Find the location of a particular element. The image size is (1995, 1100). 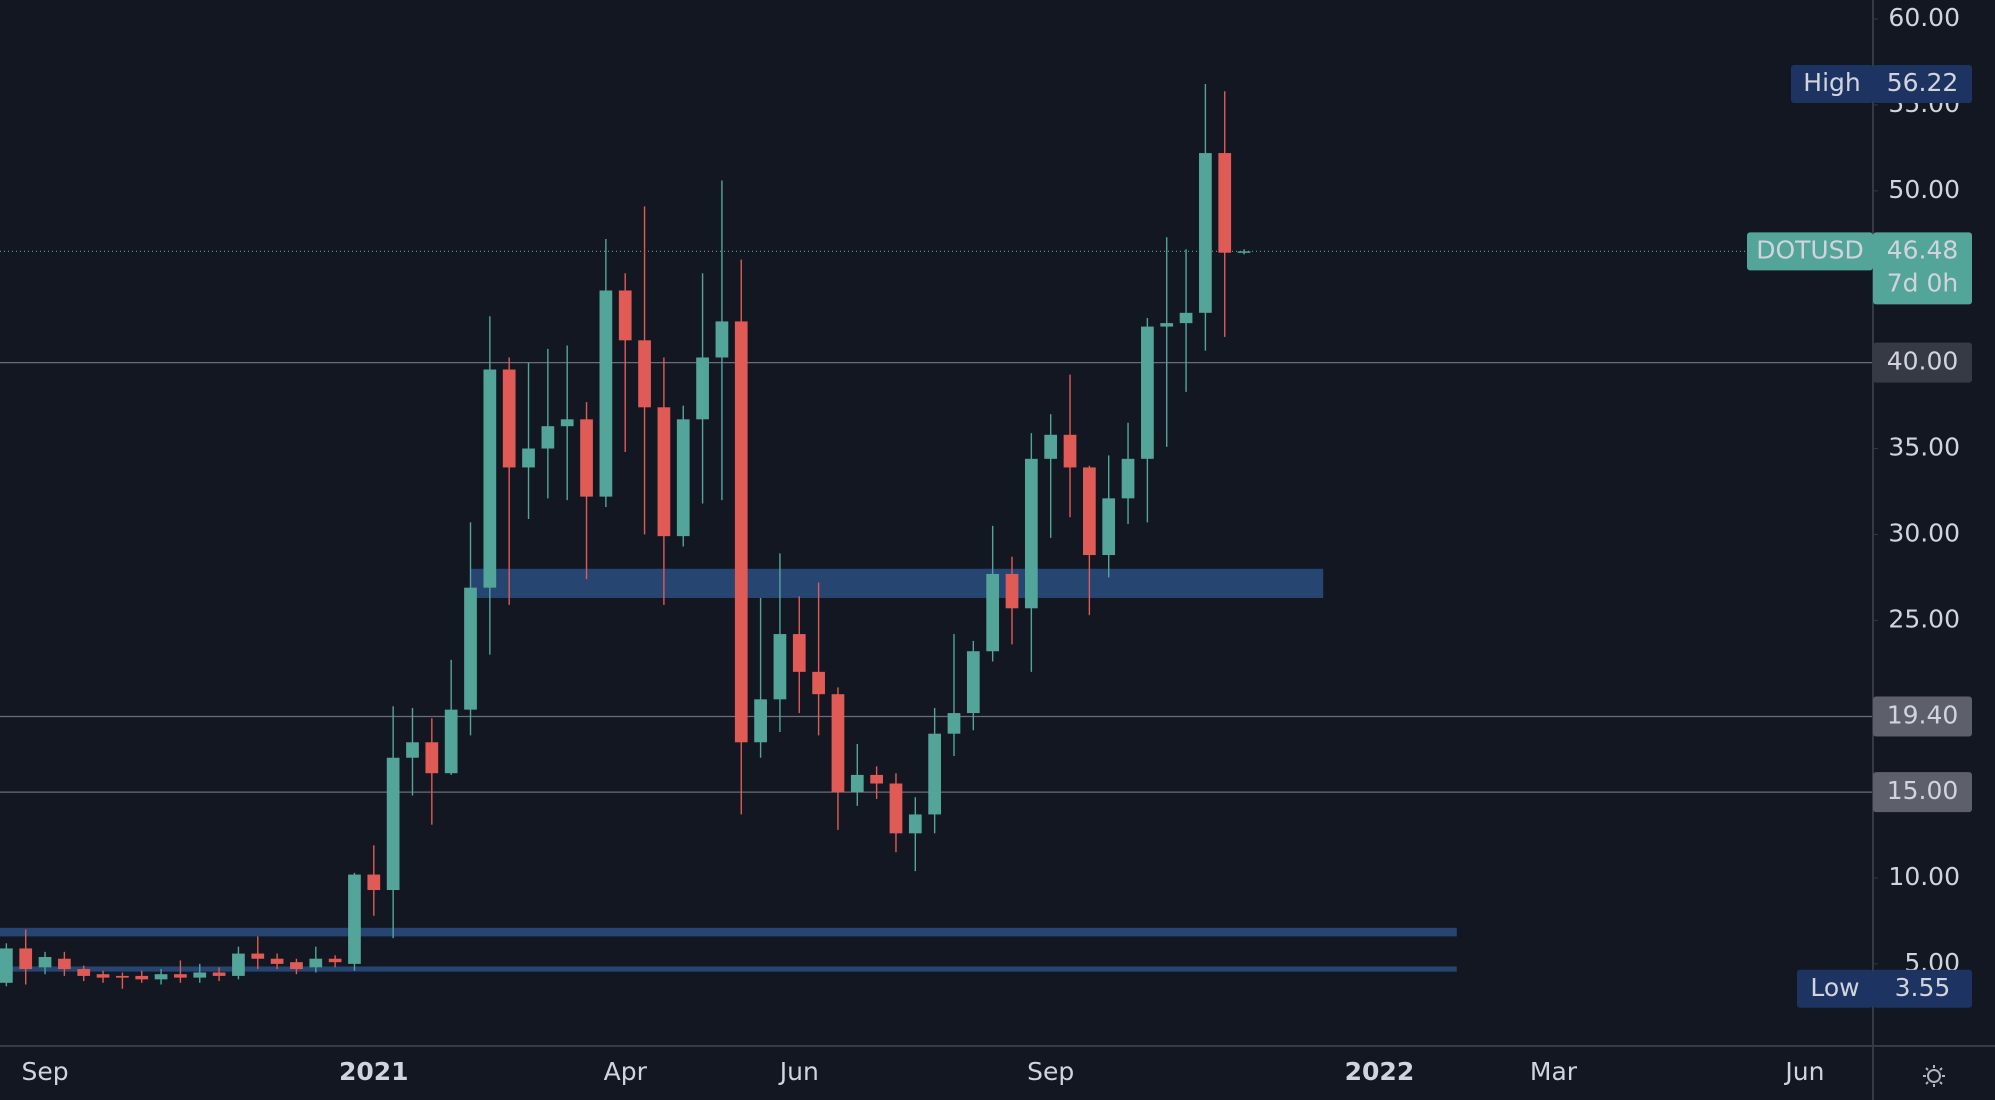

y-tick-label: 35.00 is located at coordinates (1924, 447).